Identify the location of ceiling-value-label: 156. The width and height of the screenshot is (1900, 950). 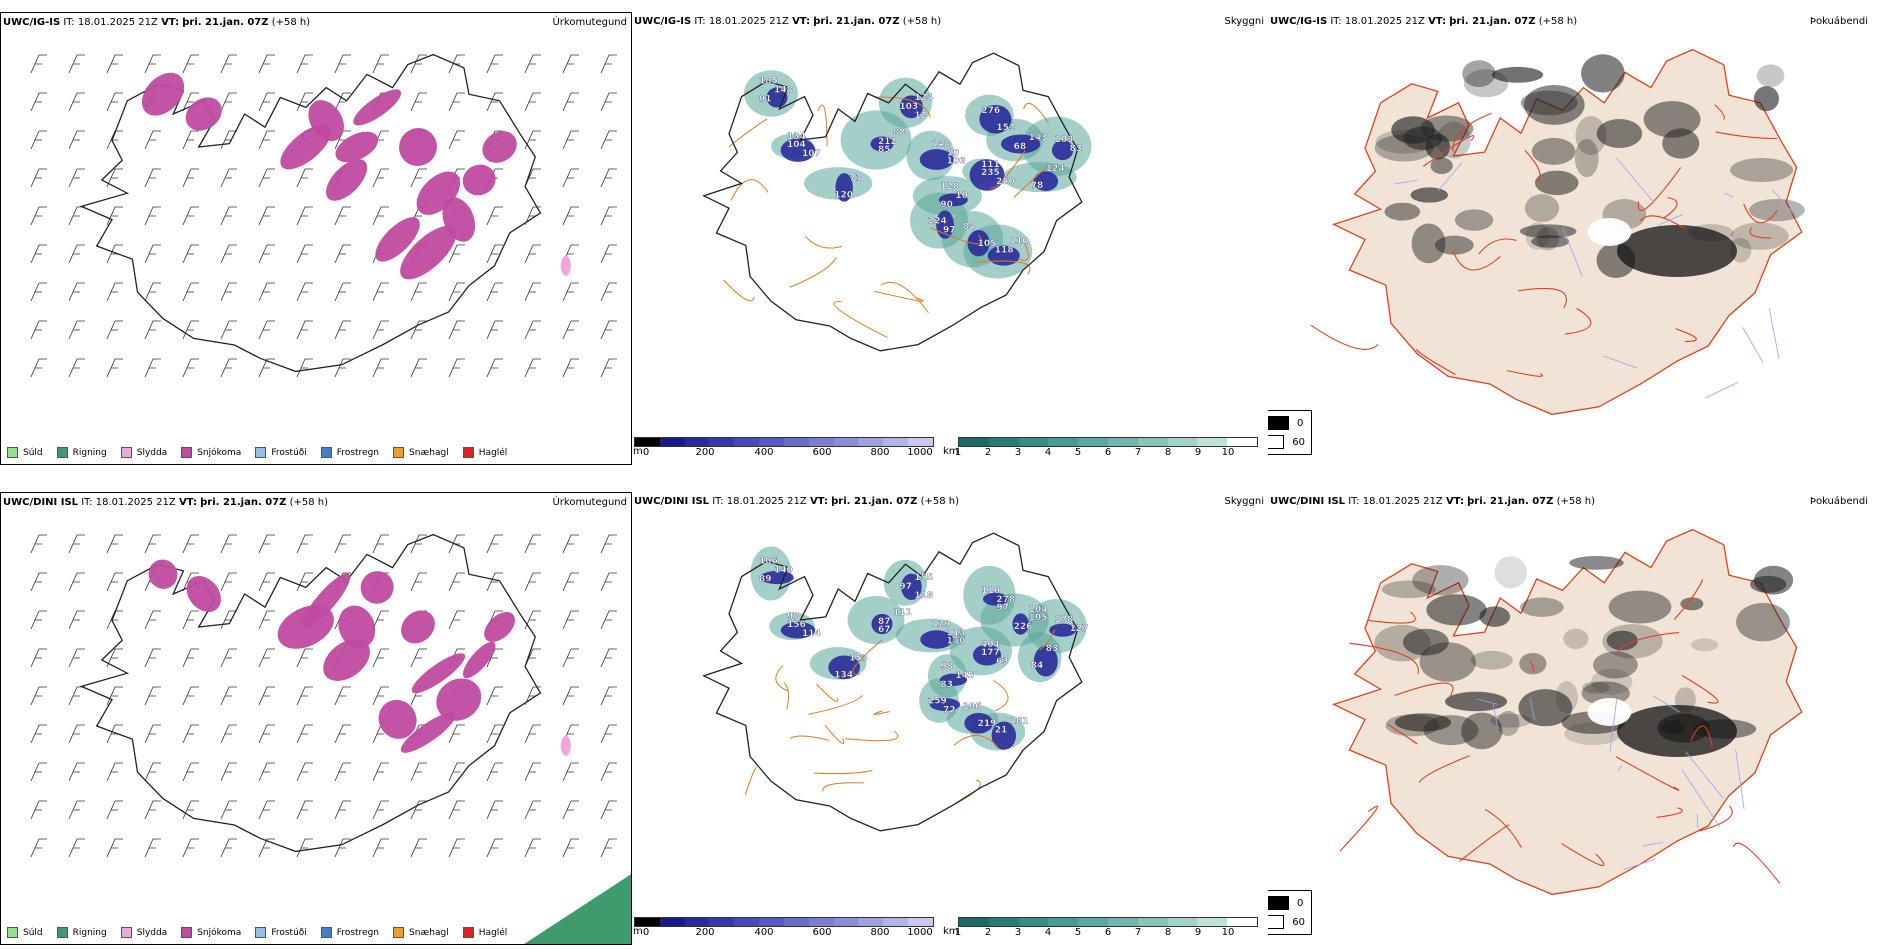
(796, 625).